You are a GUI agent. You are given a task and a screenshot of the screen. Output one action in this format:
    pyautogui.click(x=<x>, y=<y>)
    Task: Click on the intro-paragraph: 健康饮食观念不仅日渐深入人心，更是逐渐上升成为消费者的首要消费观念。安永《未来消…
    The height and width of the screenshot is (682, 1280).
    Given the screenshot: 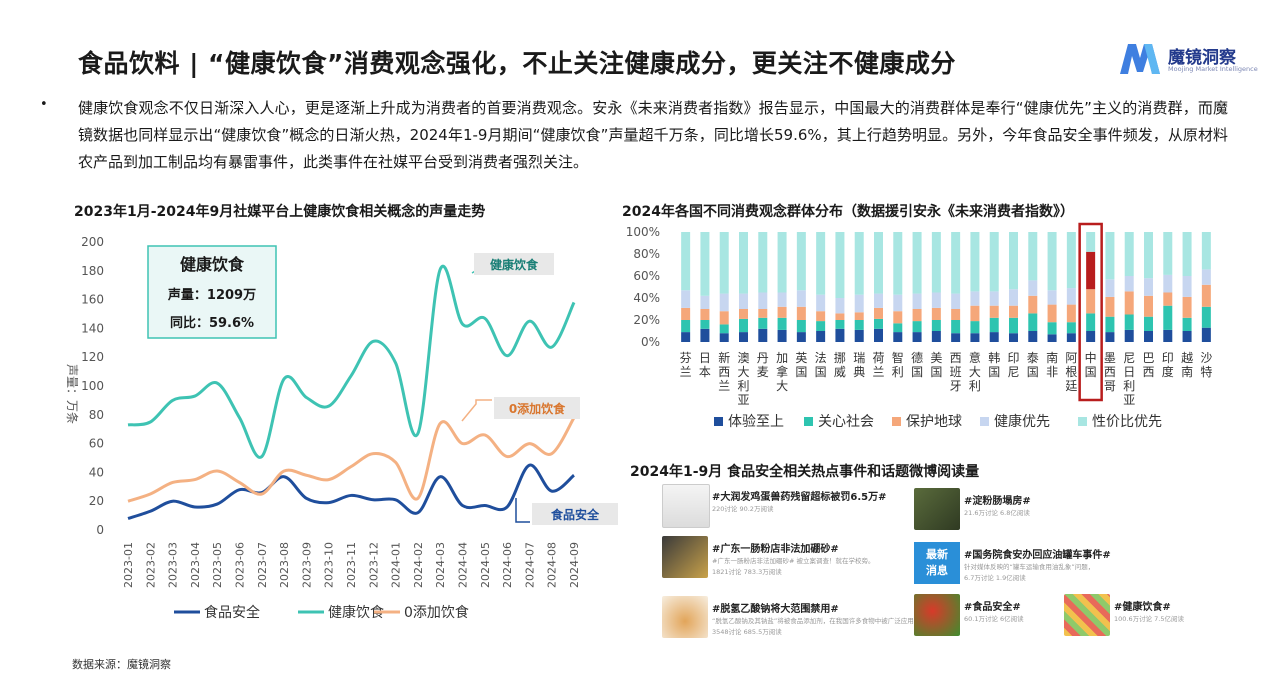 What is the action you would take?
    pyautogui.click(x=653, y=135)
    